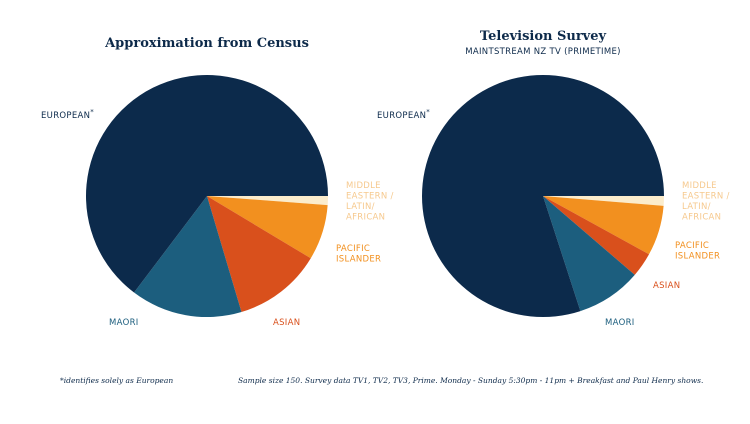  Describe the element at coordinates (267, 201) in the screenshot. I see `census-slice-mela` at that location.